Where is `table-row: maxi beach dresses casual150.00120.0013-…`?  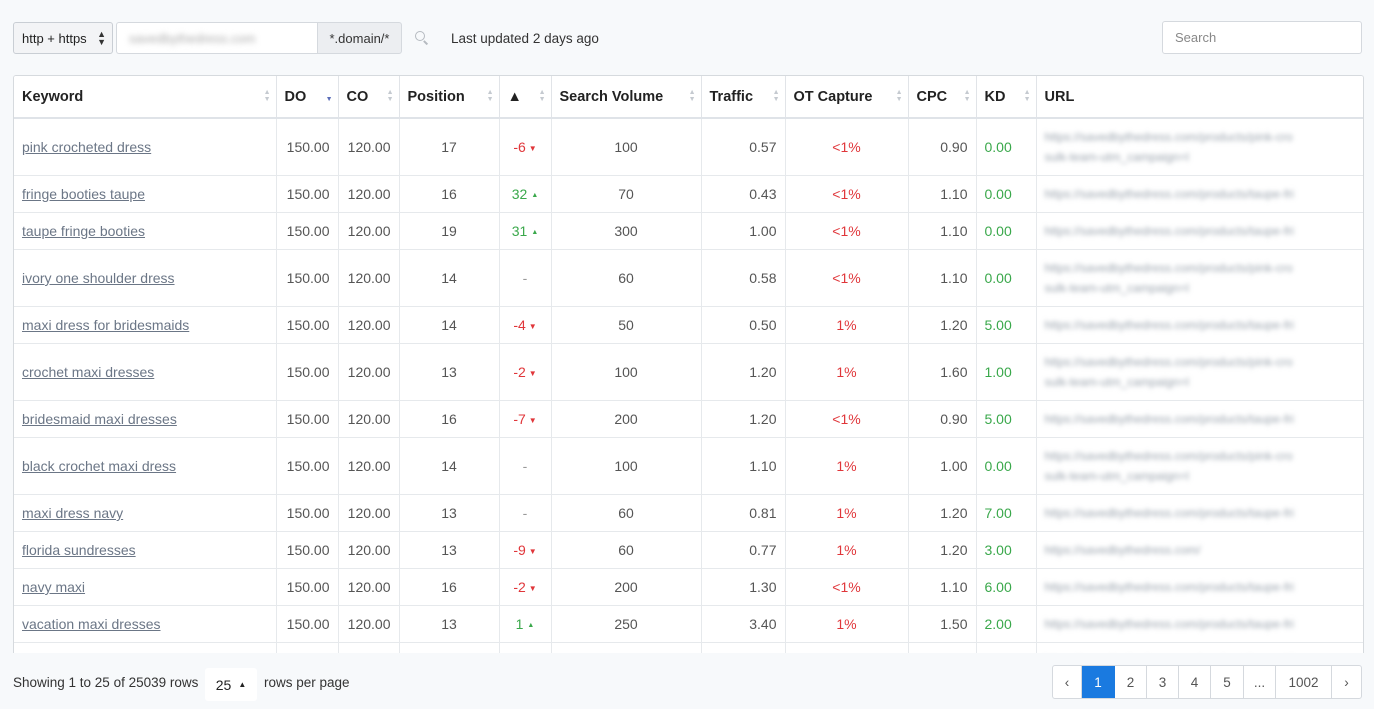 table-row: maxi beach dresses casual150.00120.0013-… is located at coordinates (688, 648).